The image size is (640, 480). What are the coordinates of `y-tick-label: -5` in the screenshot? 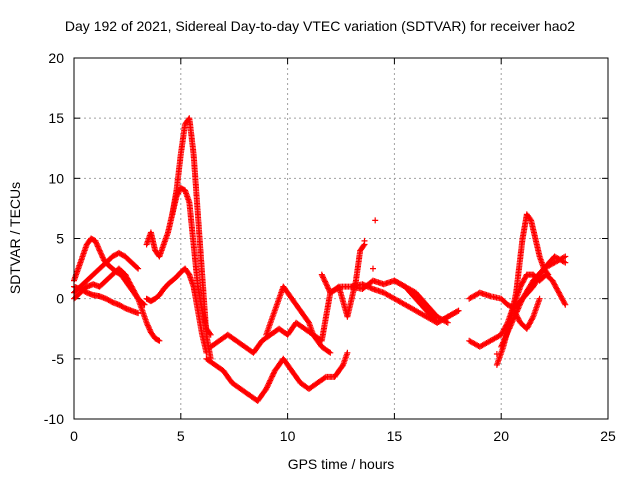 It's located at (58, 359).